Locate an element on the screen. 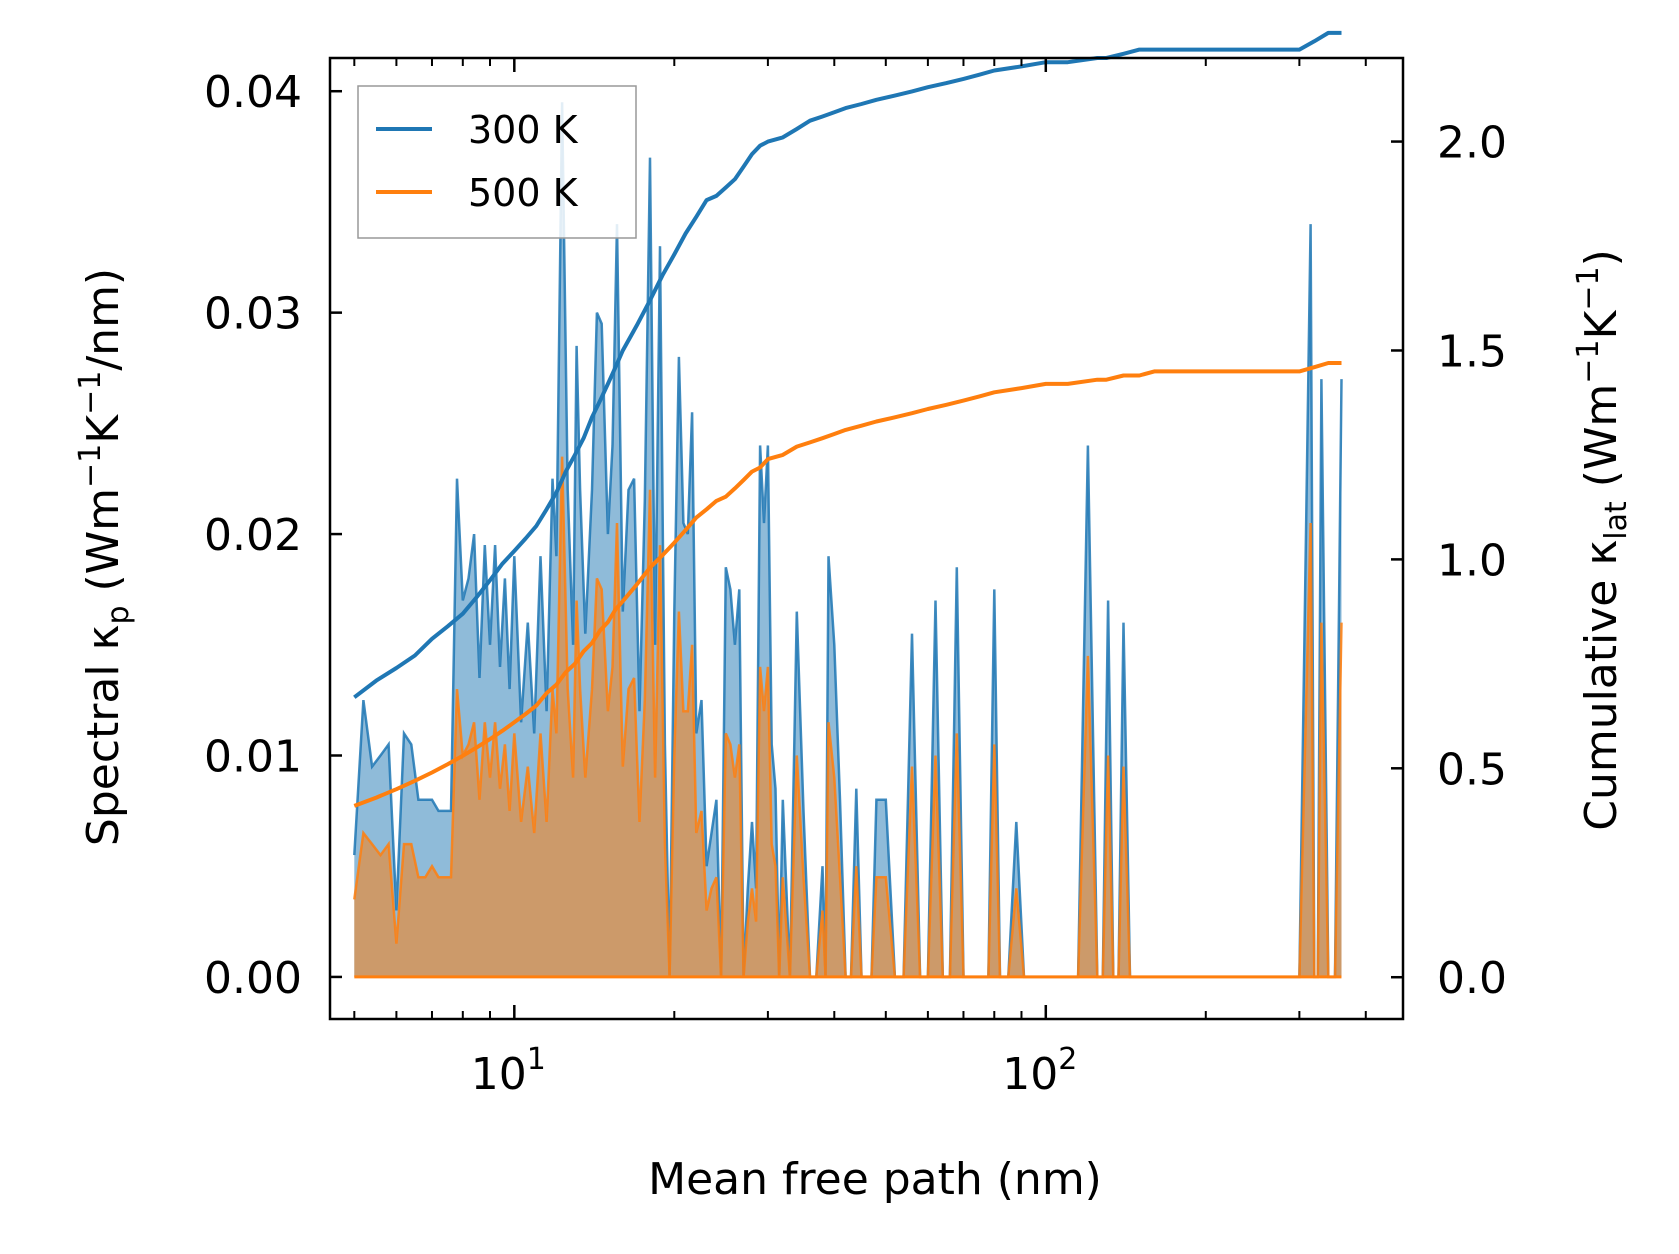  y-right-tick-label: 0.0 is located at coordinates (1472, 978).